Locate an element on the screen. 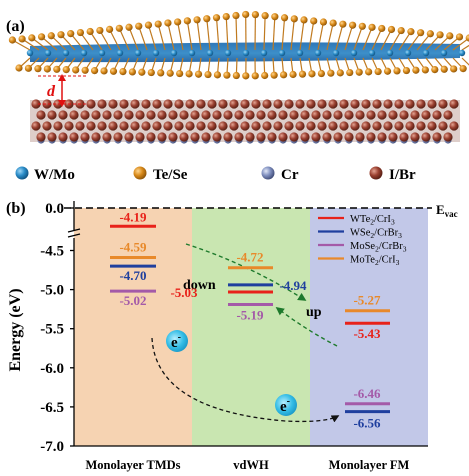  electron-label: e- is located at coordinates (176, 341).